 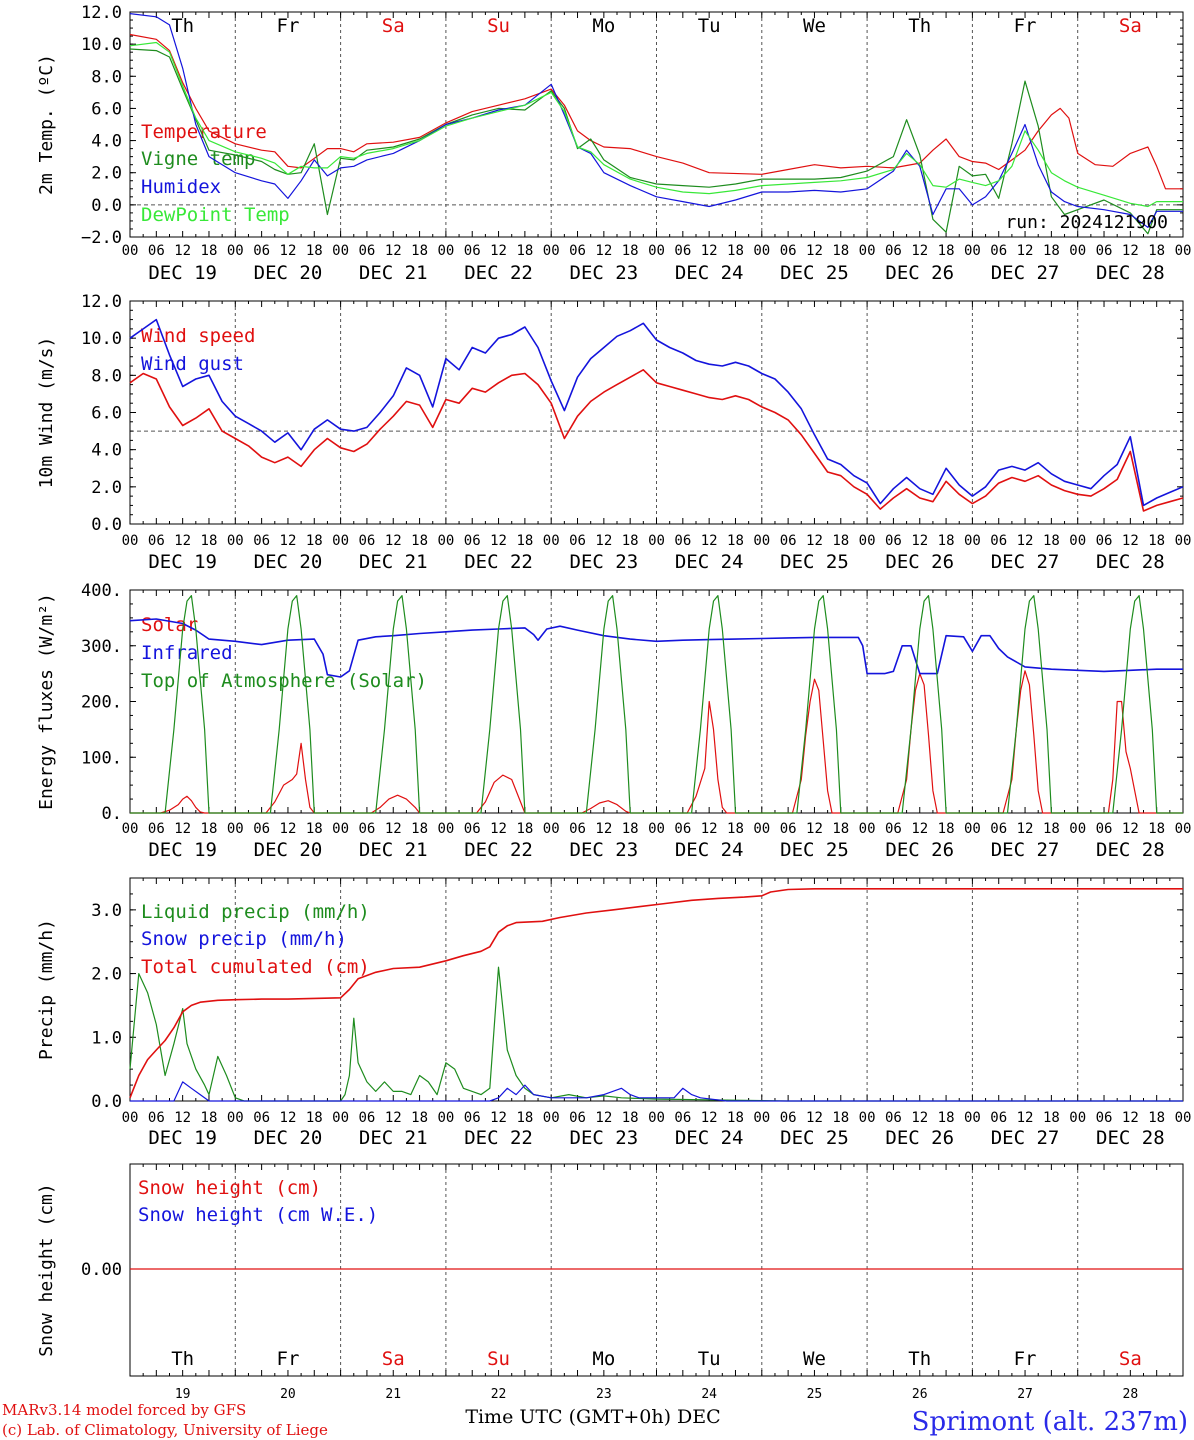 I want to click on y-tick-label: 3.0, so click(x=106, y=911).